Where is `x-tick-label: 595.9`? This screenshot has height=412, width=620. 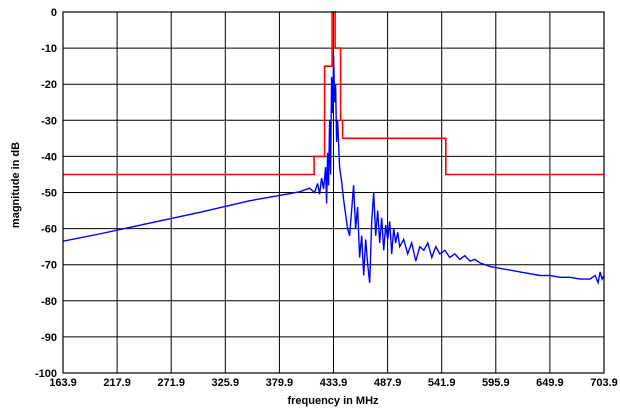
x-tick-label: 595.9 is located at coordinates (496, 383).